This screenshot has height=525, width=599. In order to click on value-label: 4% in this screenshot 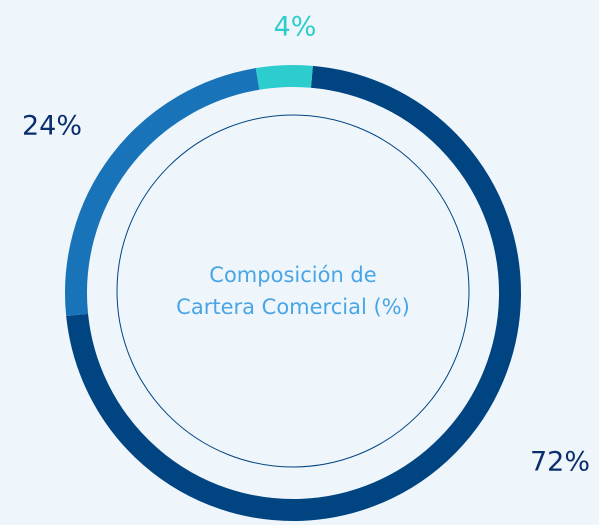, I will do `click(295, 27)`.